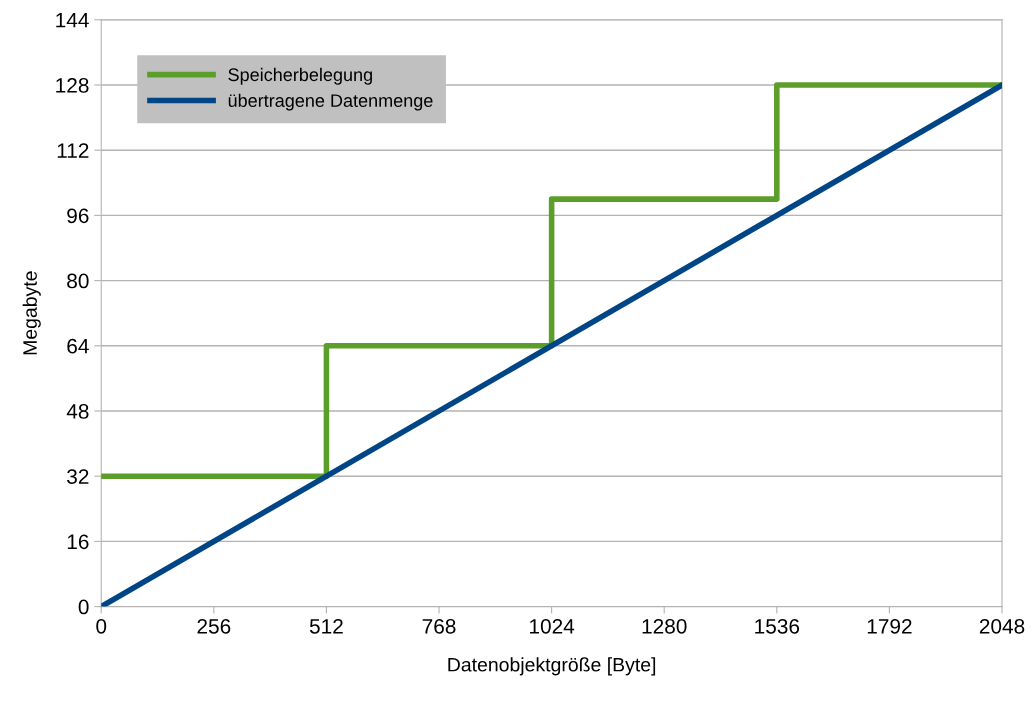 The height and width of the screenshot is (707, 1033). What do you see at coordinates (777, 626) in the screenshot?
I see `x-tick-label: 1536` at bounding box center [777, 626].